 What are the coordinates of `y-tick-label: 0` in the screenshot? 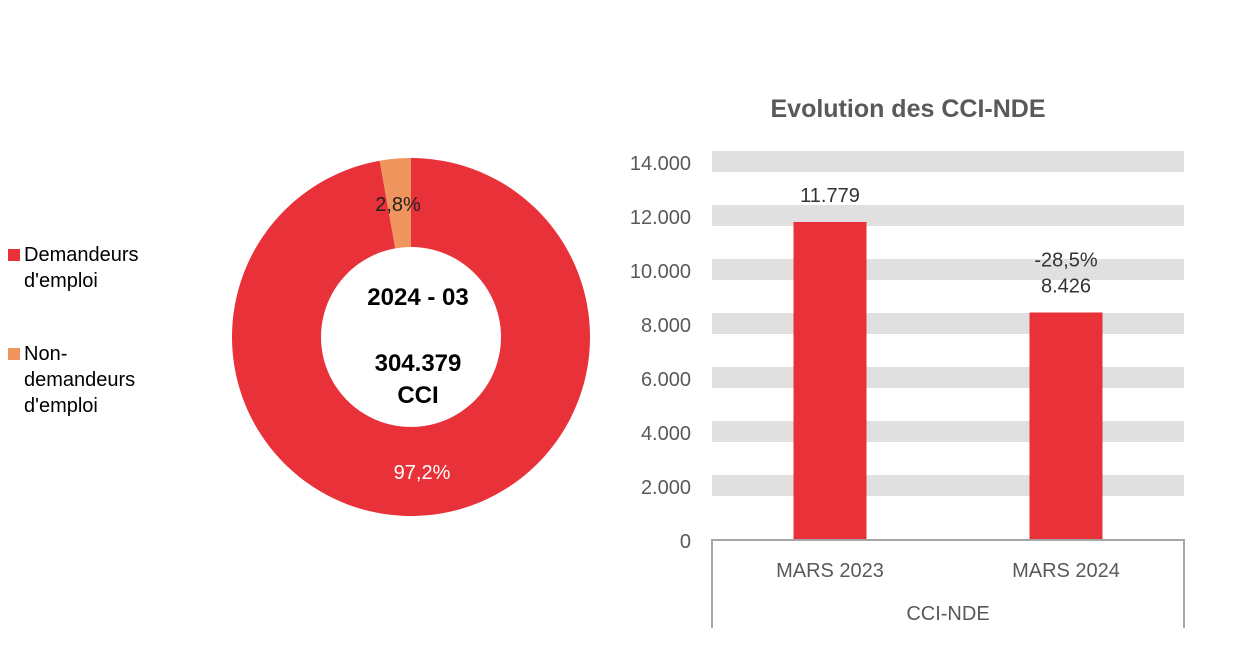 It's located at (685, 542).